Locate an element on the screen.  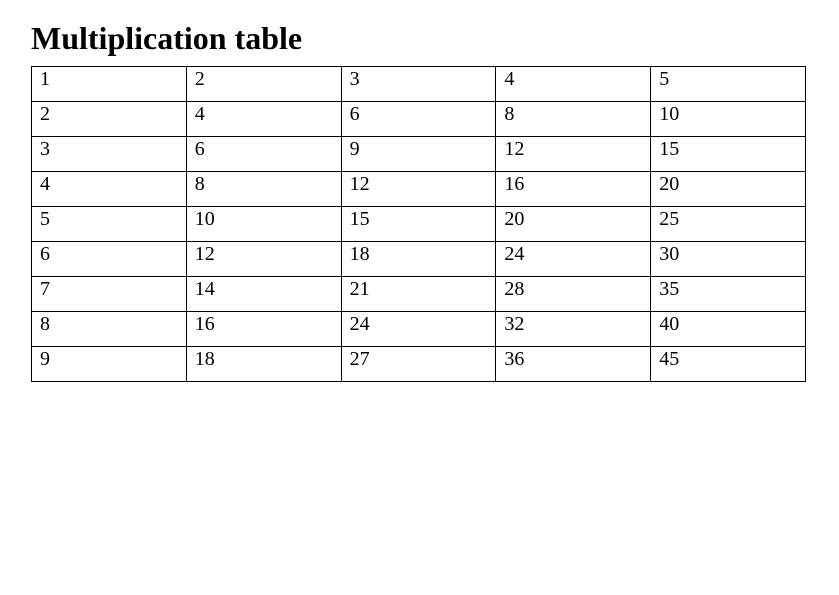
table-cell: 40 is located at coordinates (728, 329).